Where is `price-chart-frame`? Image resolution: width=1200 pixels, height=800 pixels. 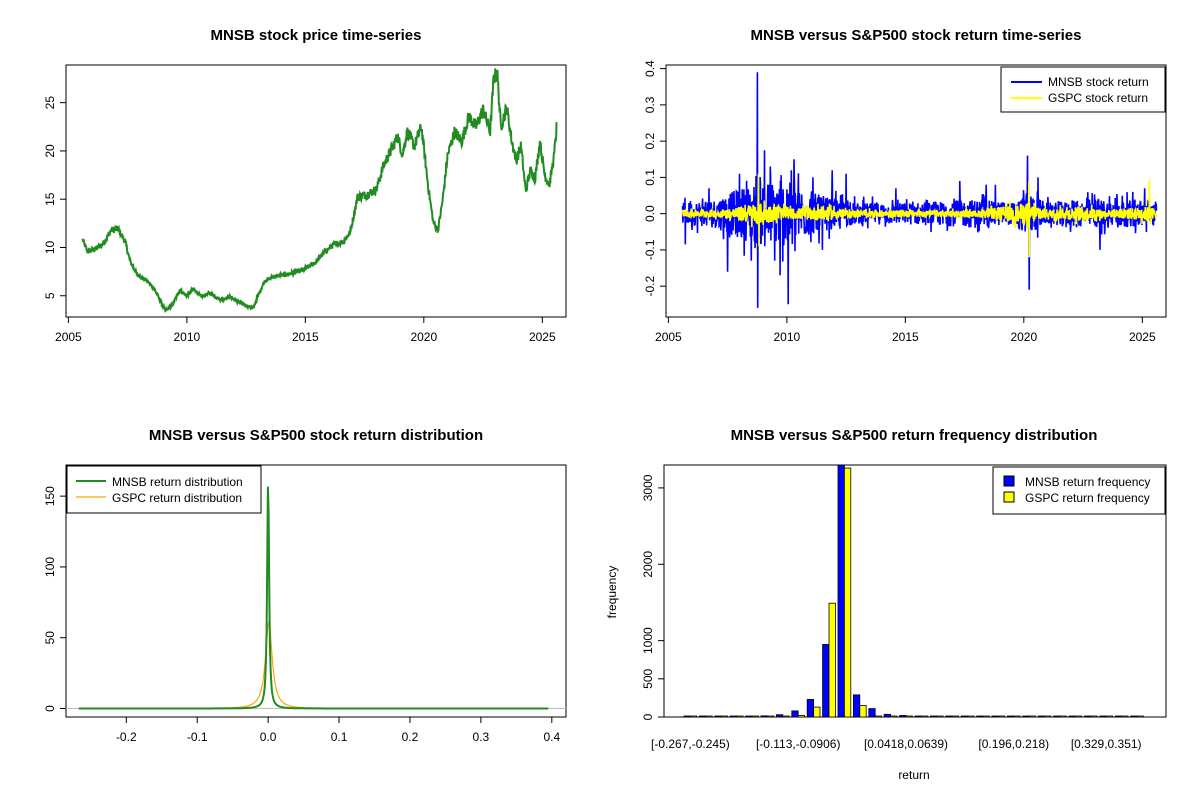
price-chart-frame is located at coordinates (316, 191).